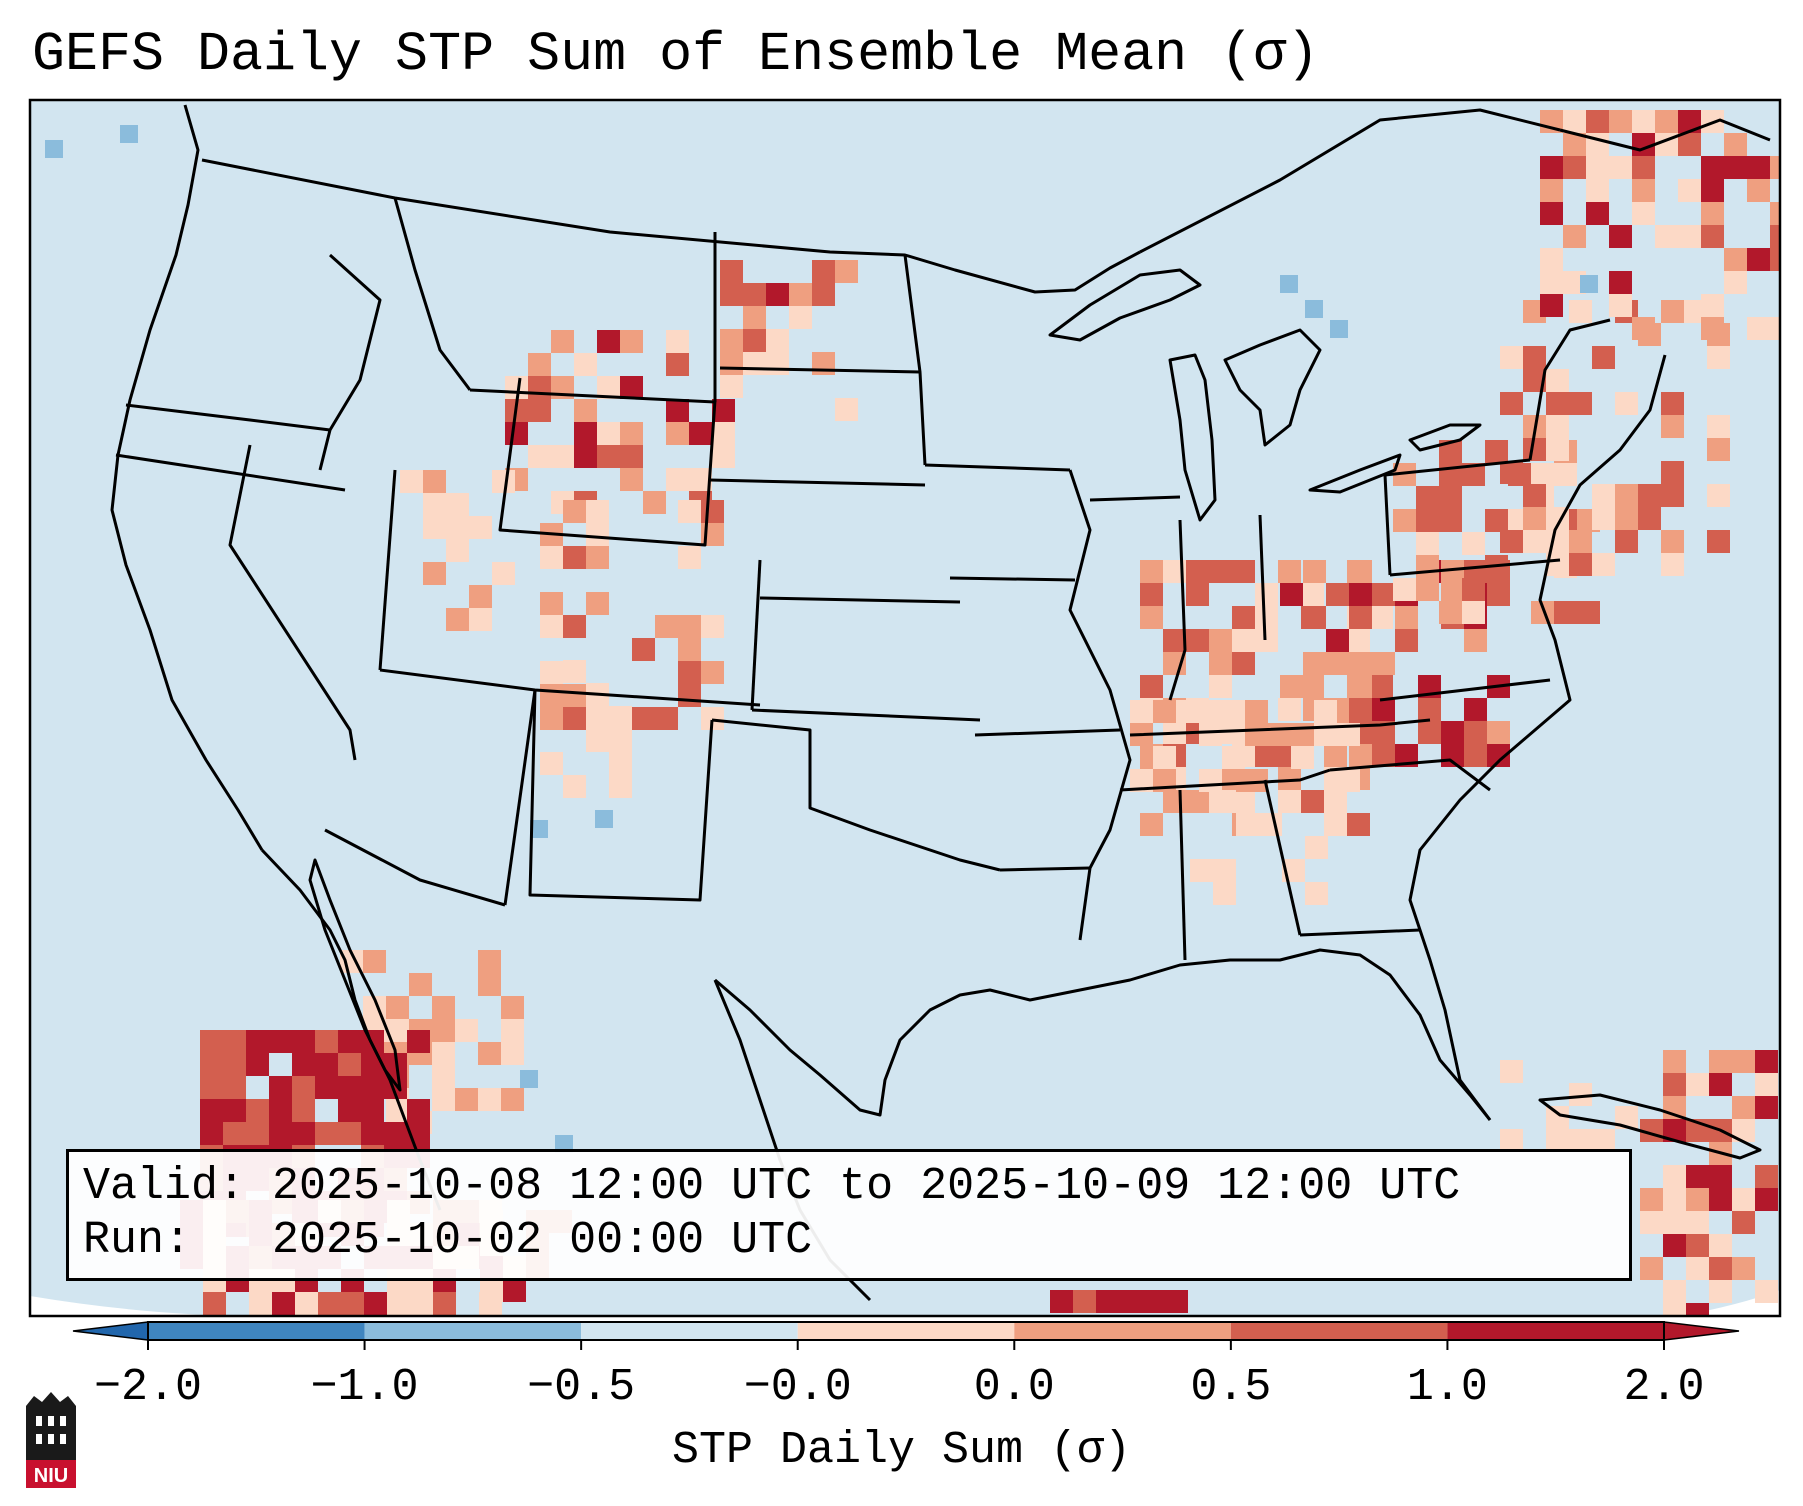  Describe the element at coordinates (1012, 579) in the screenshot. I see `border-ia-mo` at that location.